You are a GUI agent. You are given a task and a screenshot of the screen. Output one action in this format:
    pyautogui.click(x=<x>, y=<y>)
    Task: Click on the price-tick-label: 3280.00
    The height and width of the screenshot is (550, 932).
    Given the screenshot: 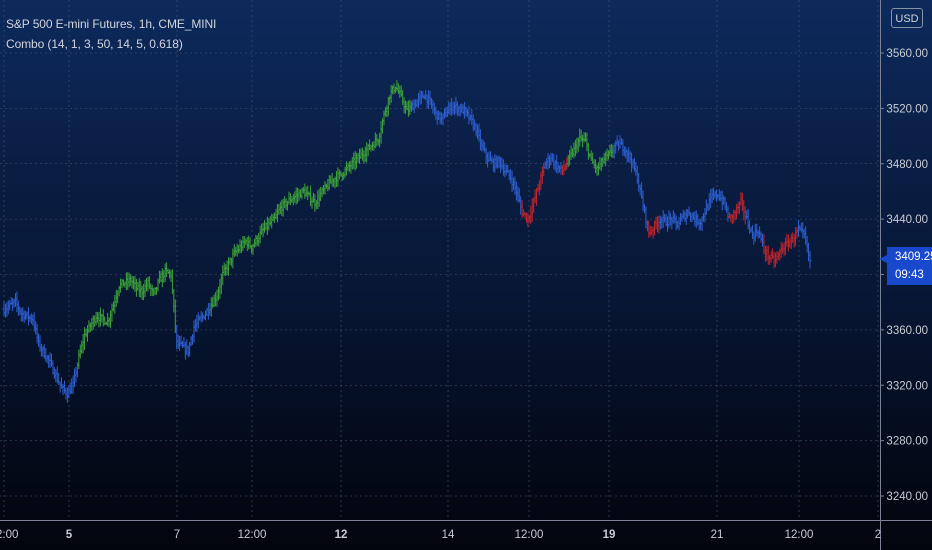 What is the action you would take?
    pyautogui.click(x=907, y=442)
    